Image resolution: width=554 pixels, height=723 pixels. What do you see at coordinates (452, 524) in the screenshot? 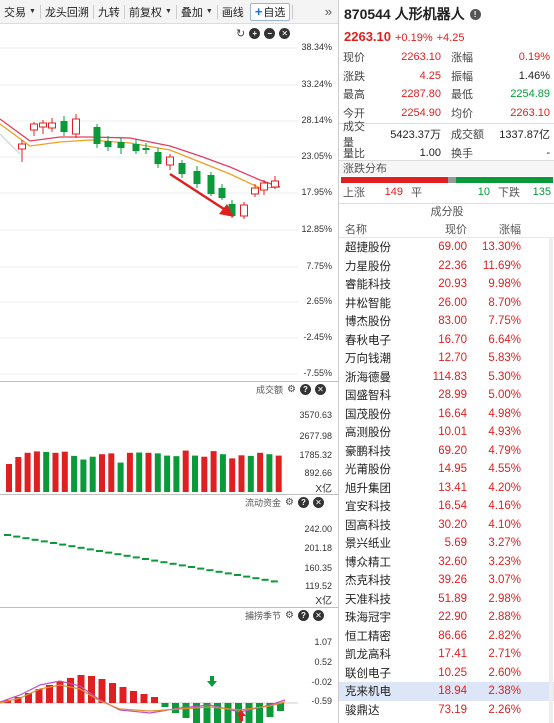
I see `component-price: 30.20` at bounding box center [452, 524].